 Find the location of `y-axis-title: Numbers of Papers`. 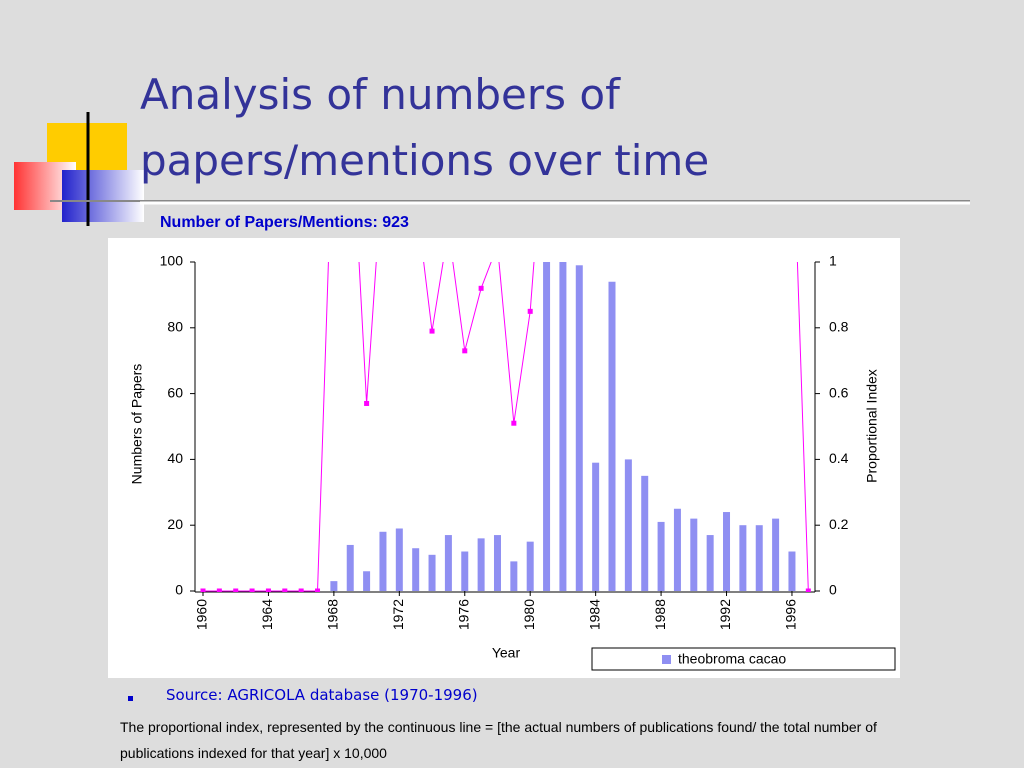

y-axis-title: Numbers of Papers is located at coordinates (137, 424).